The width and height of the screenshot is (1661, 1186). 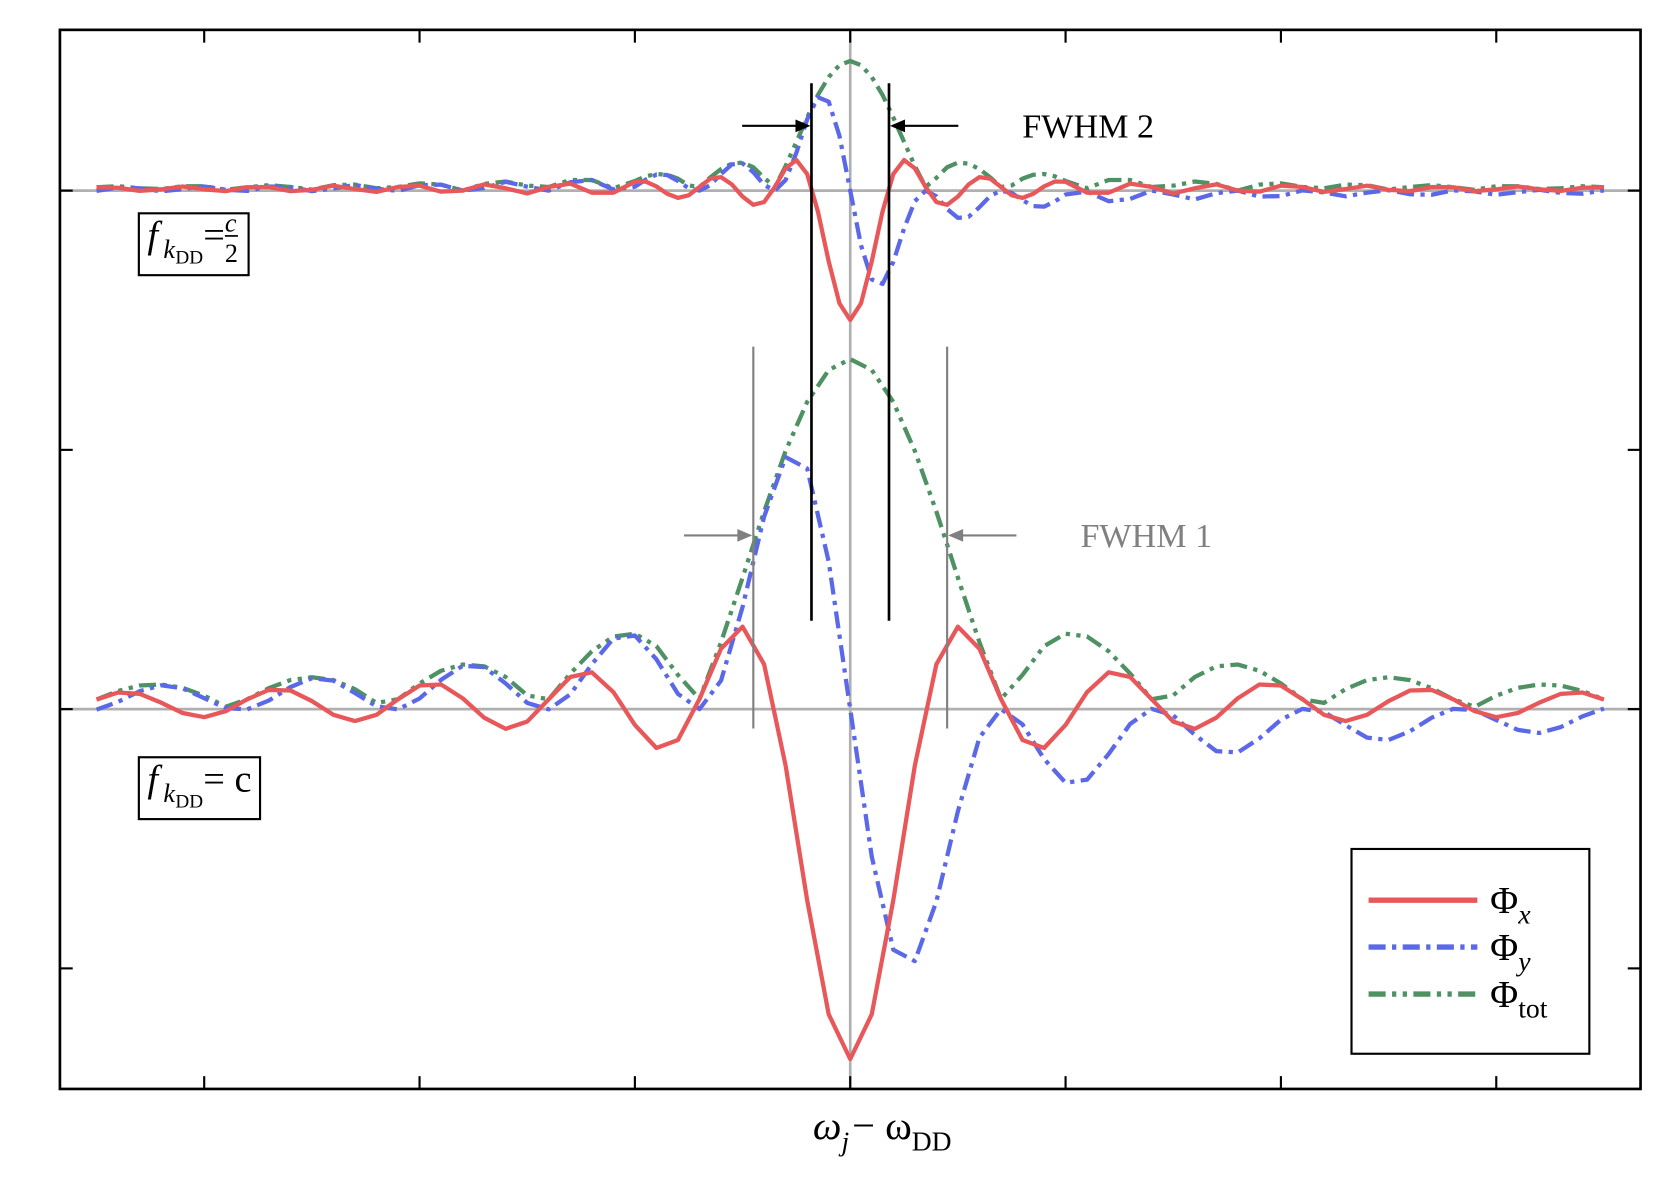 I want to click on fwhm-label: FWHM 1, so click(x=1146, y=536).